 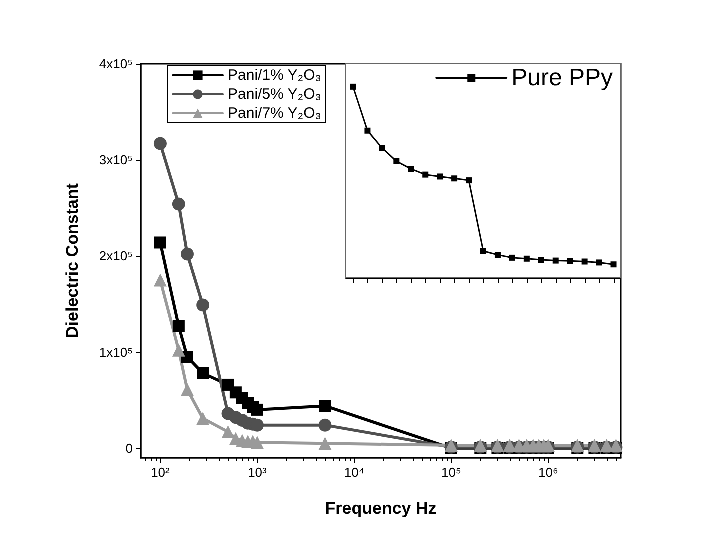 I want to click on legend-label: Pani/5% Y₂O₃, so click(x=275, y=94).